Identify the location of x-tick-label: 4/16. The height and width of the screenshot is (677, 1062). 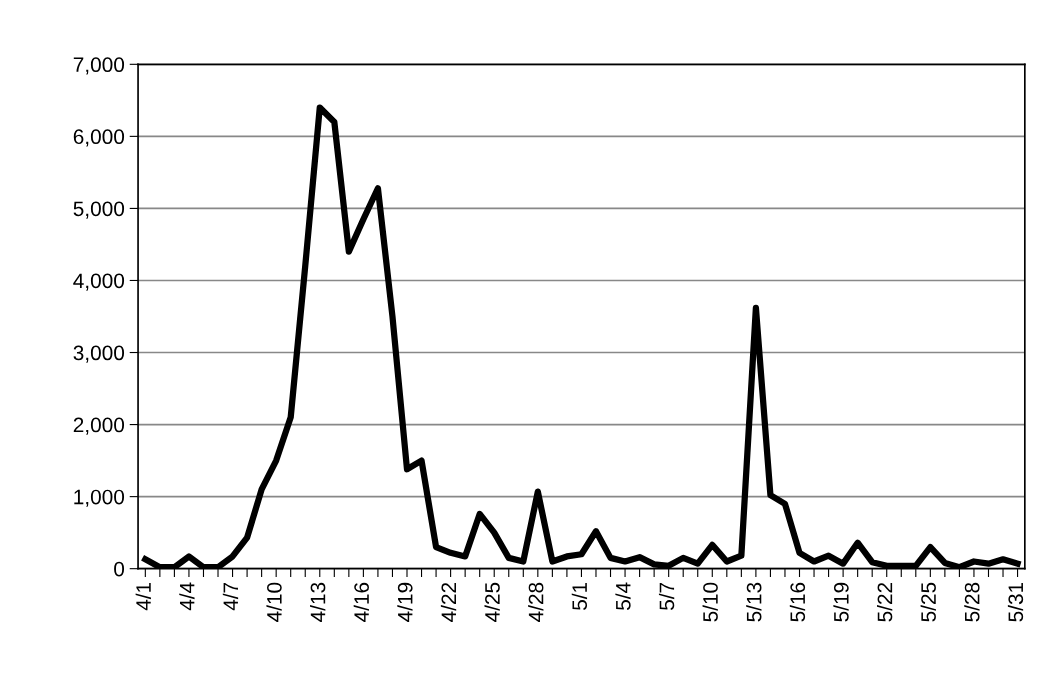
(361, 602).